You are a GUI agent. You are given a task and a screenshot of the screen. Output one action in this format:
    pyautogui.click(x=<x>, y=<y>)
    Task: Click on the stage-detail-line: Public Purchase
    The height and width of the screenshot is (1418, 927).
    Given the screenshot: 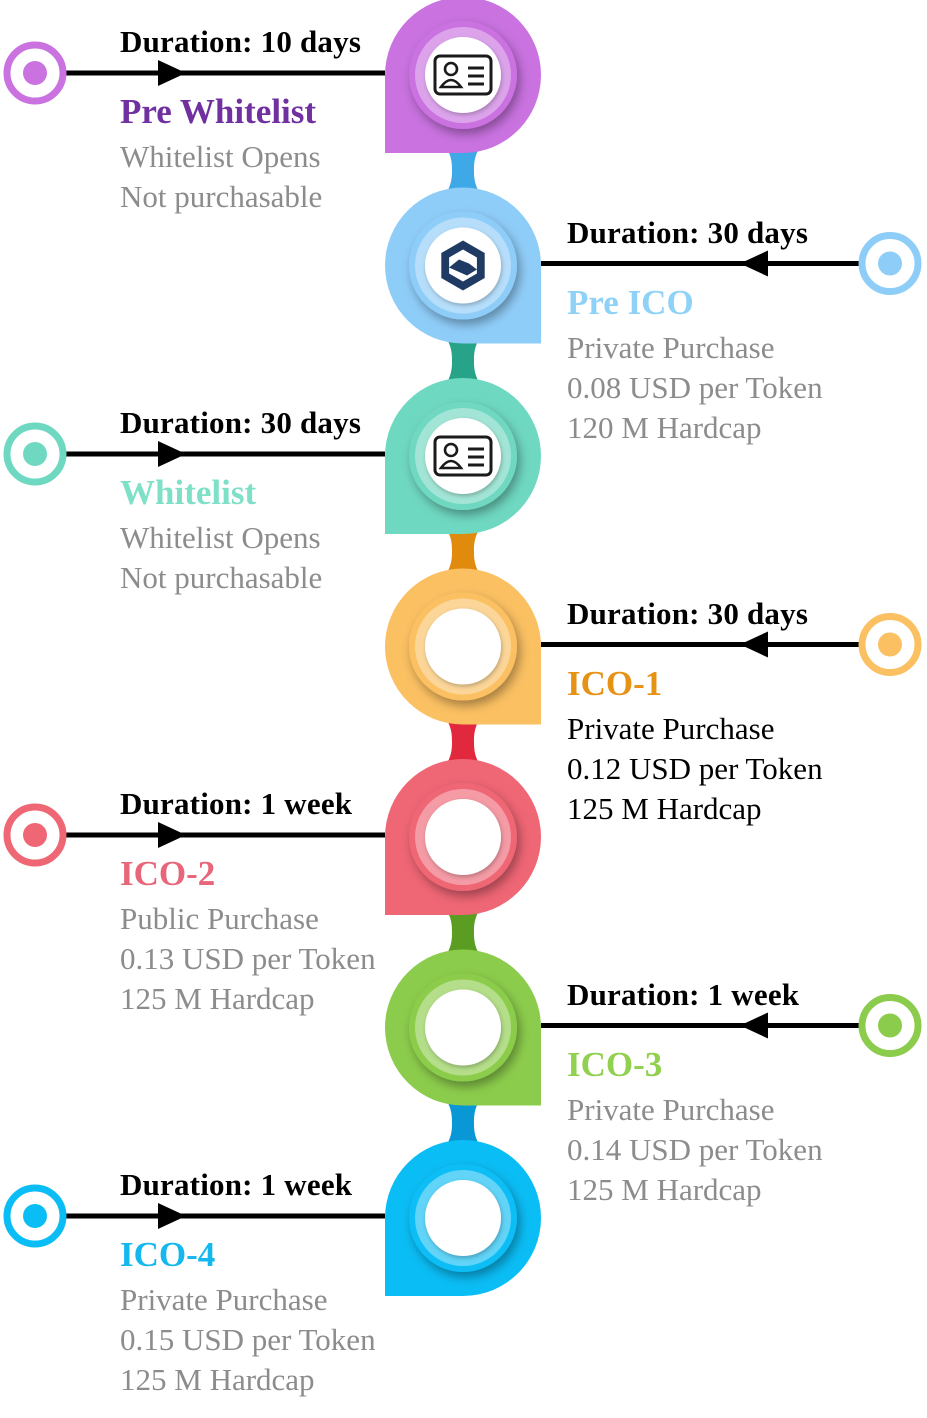 What is the action you would take?
    pyautogui.click(x=219, y=918)
    